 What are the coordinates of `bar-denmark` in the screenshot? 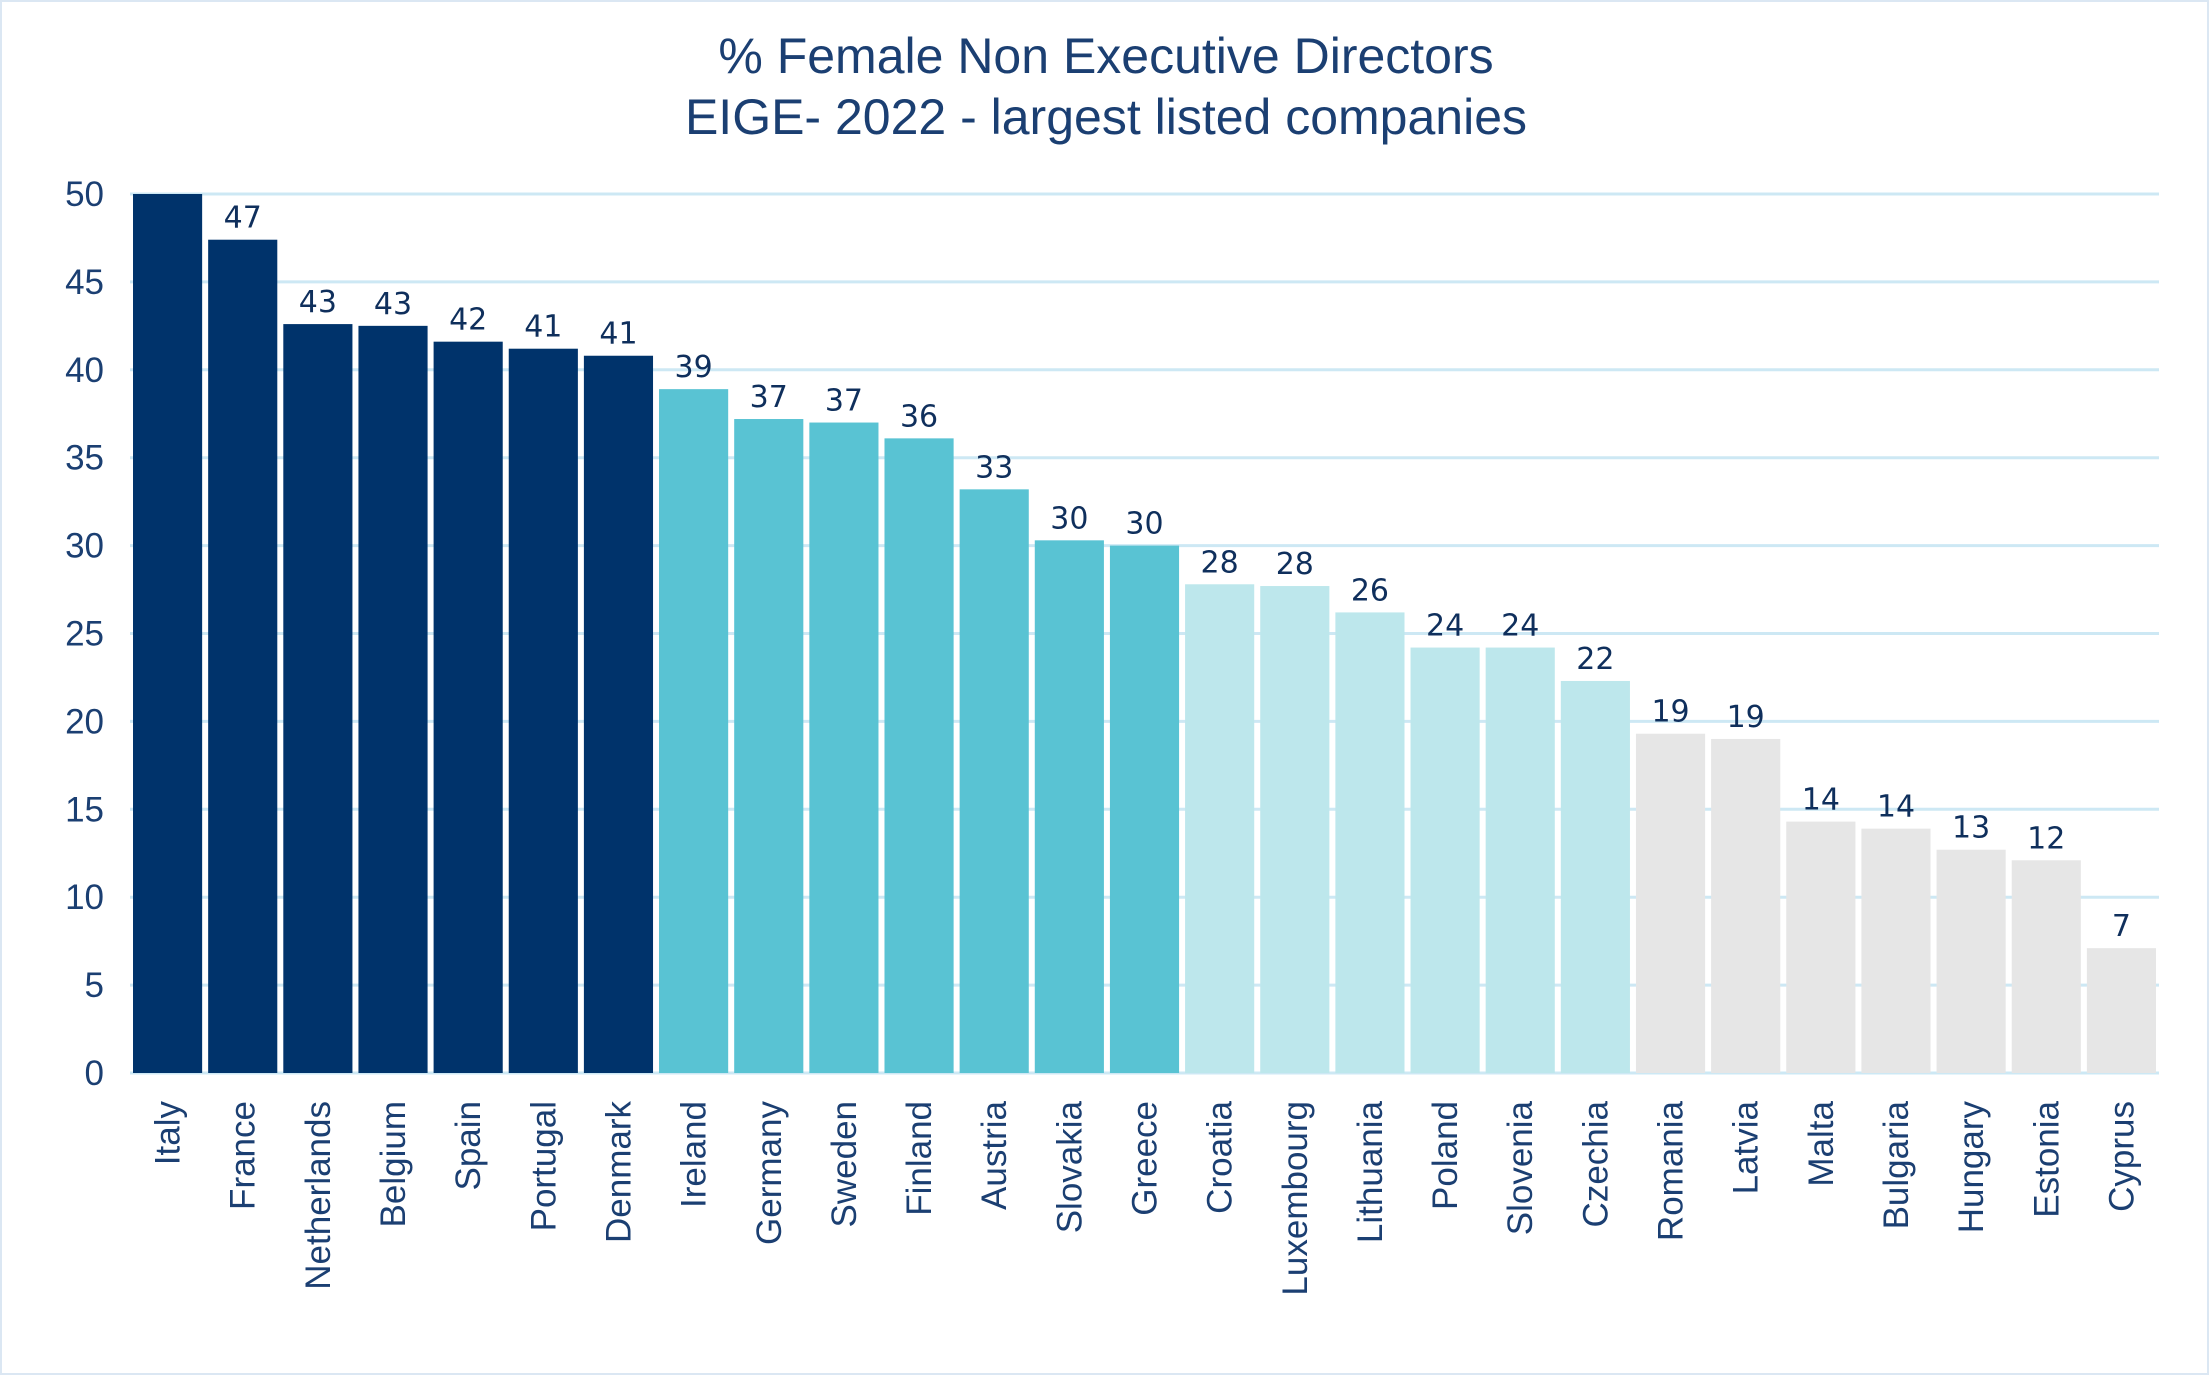 It's located at (618, 714).